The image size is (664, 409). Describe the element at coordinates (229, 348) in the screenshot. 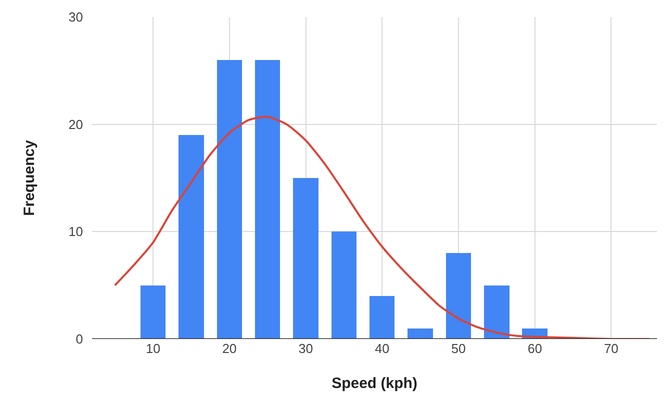

I see `x-tick-label: 20` at that location.